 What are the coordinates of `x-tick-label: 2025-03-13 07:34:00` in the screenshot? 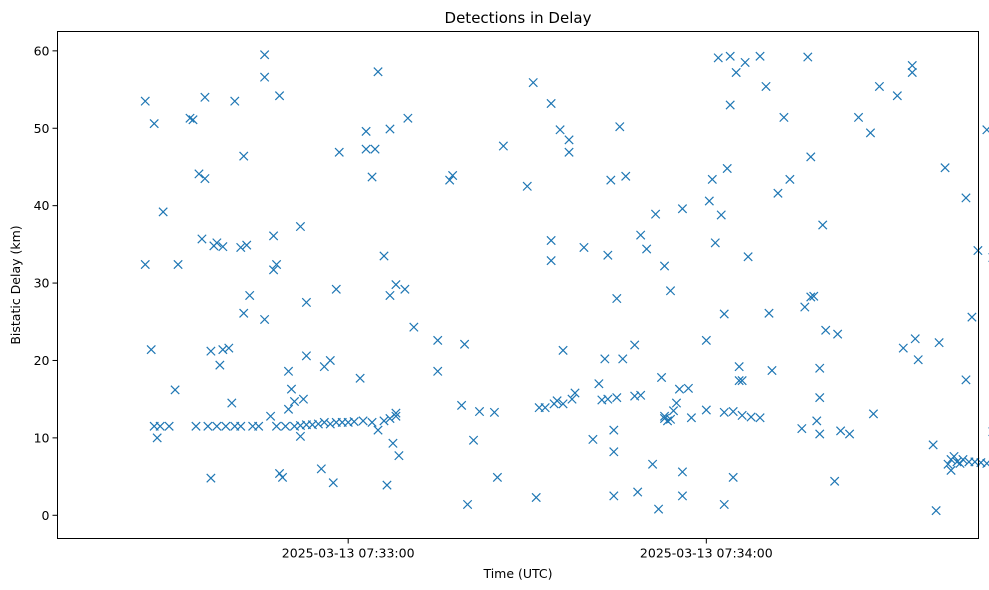 It's located at (706, 553).